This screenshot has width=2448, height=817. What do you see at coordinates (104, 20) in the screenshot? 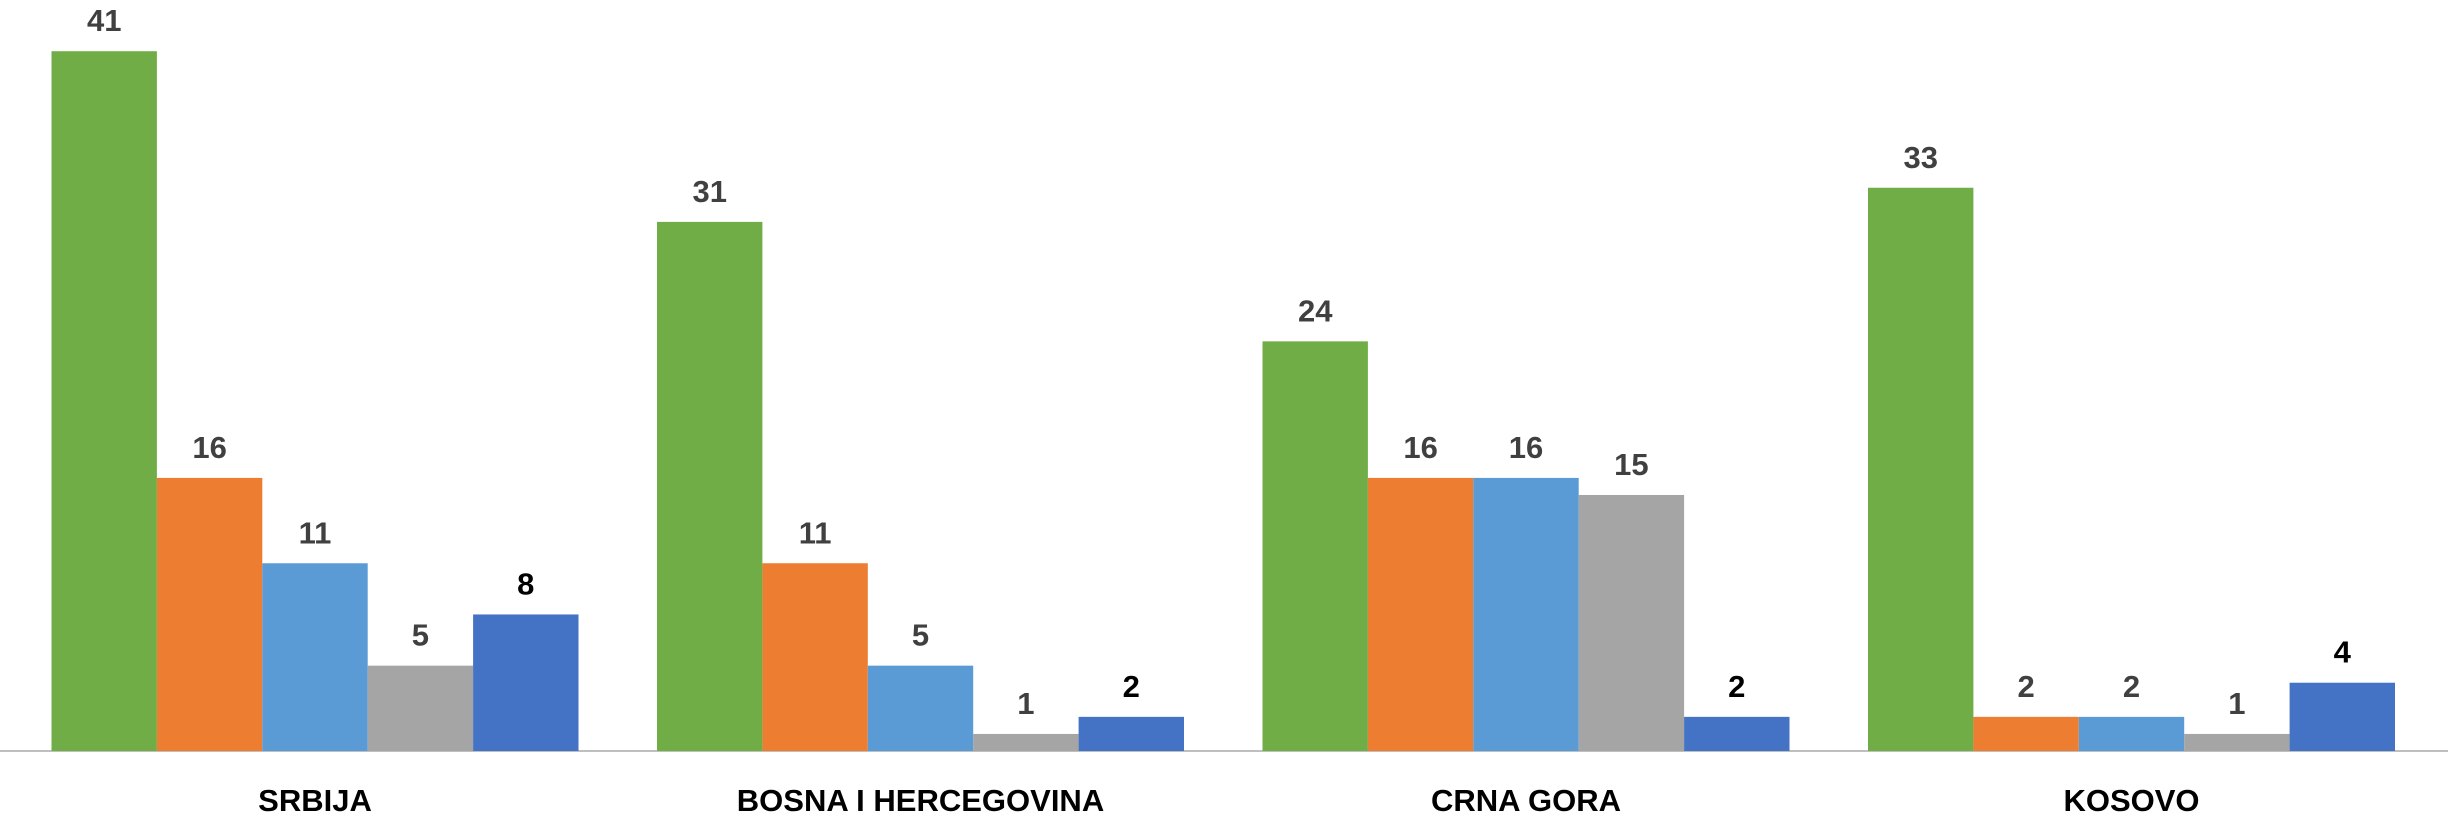
I see `data-label: 41` at bounding box center [104, 20].